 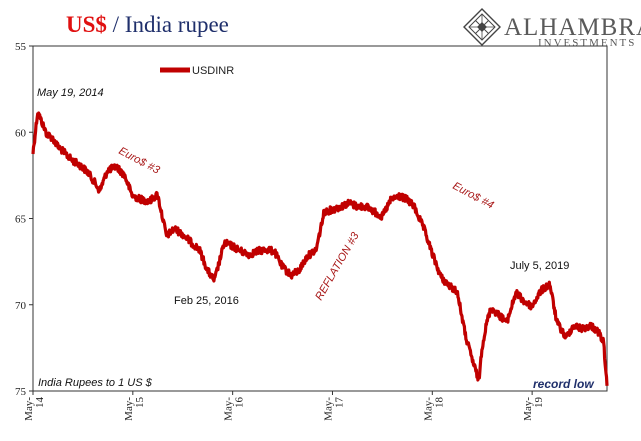 What do you see at coordinates (21, 306) in the screenshot?
I see `y-tick-label: 70` at bounding box center [21, 306].